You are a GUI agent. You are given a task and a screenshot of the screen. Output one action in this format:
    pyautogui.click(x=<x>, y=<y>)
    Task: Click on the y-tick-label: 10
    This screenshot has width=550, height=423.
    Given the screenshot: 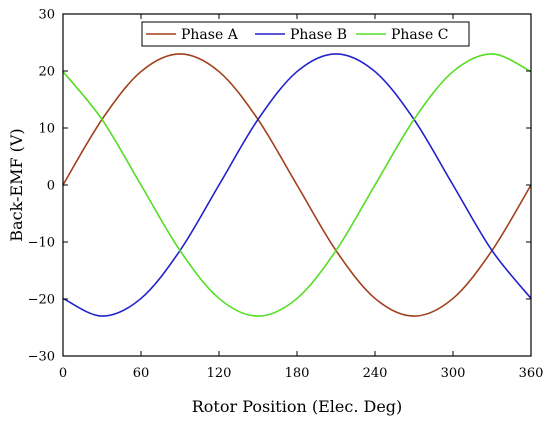 What is the action you would take?
    pyautogui.click(x=46, y=129)
    